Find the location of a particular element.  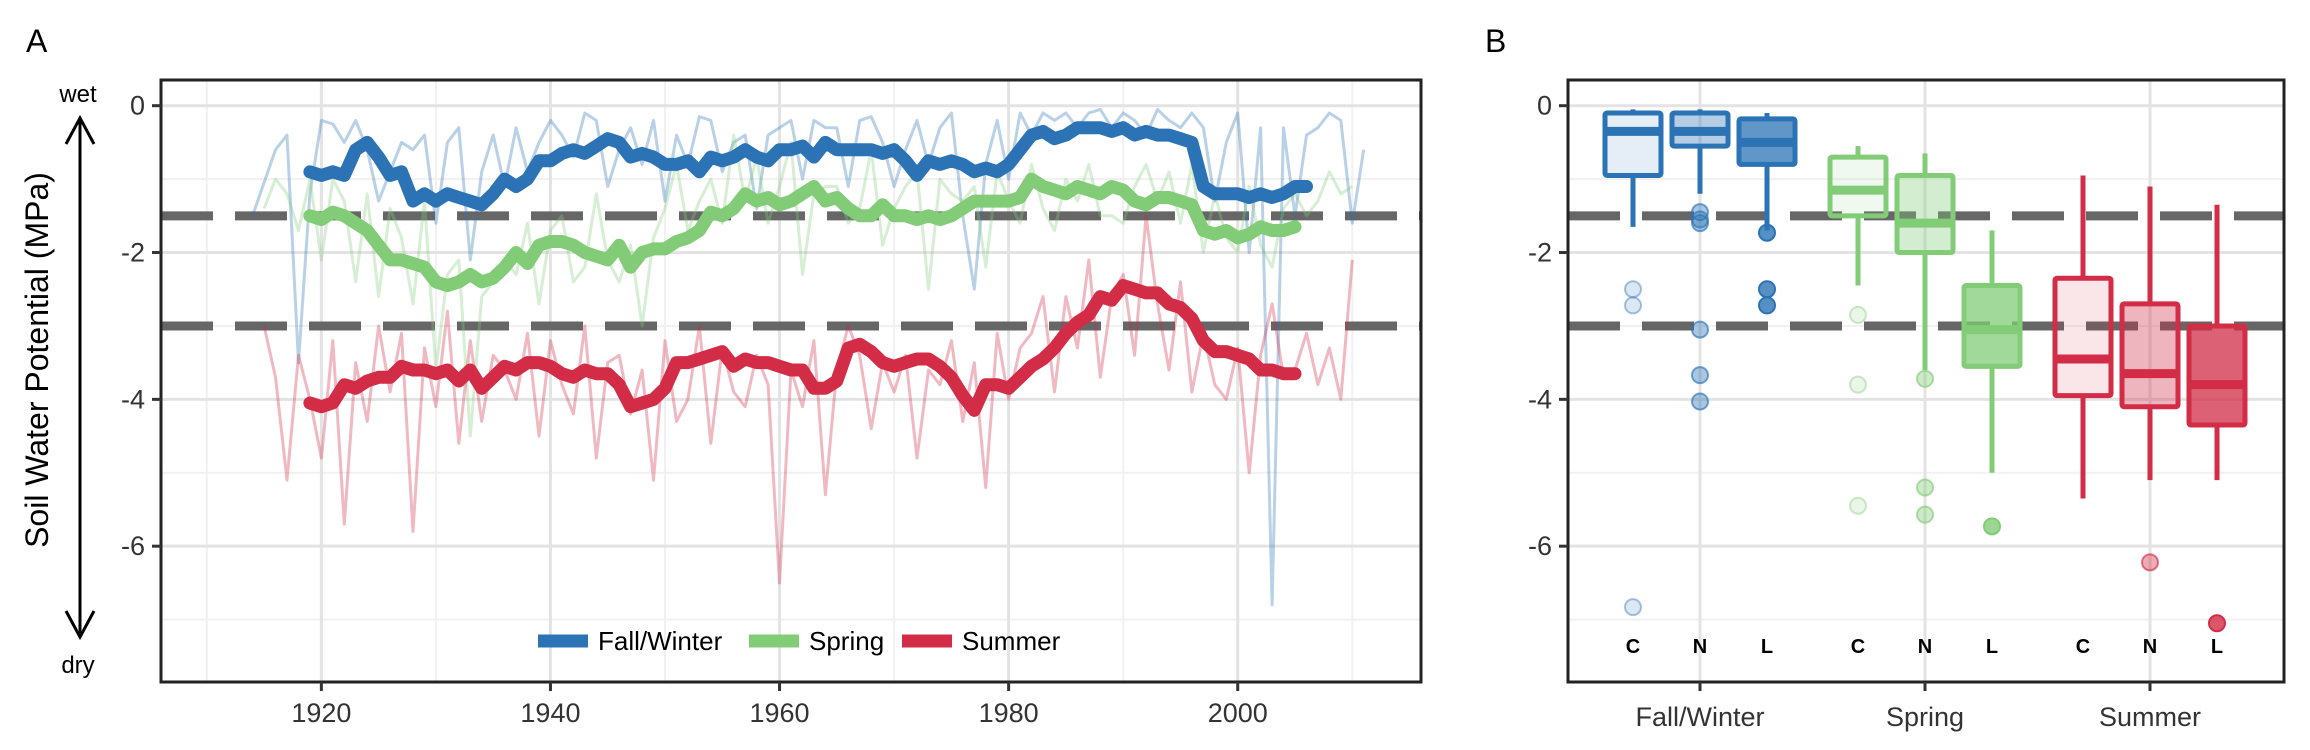

x-tick-label: 1940 is located at coordinates (550, 713).